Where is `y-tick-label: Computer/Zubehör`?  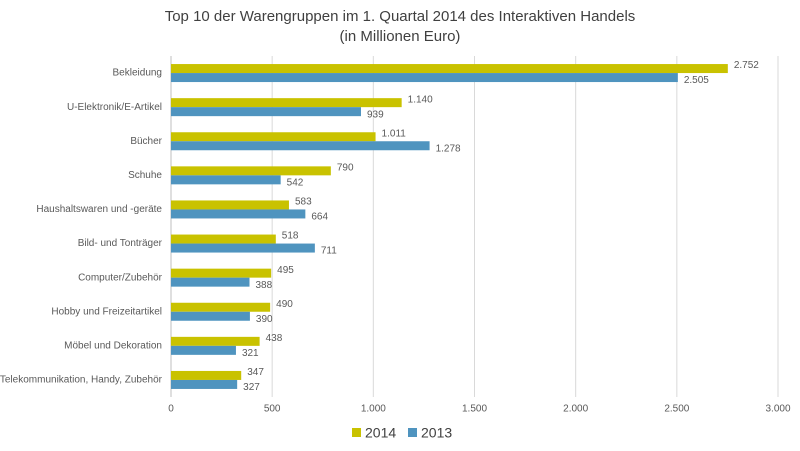 y-tick-label: Computer/Zubehör is located at coordinates (120, 277).